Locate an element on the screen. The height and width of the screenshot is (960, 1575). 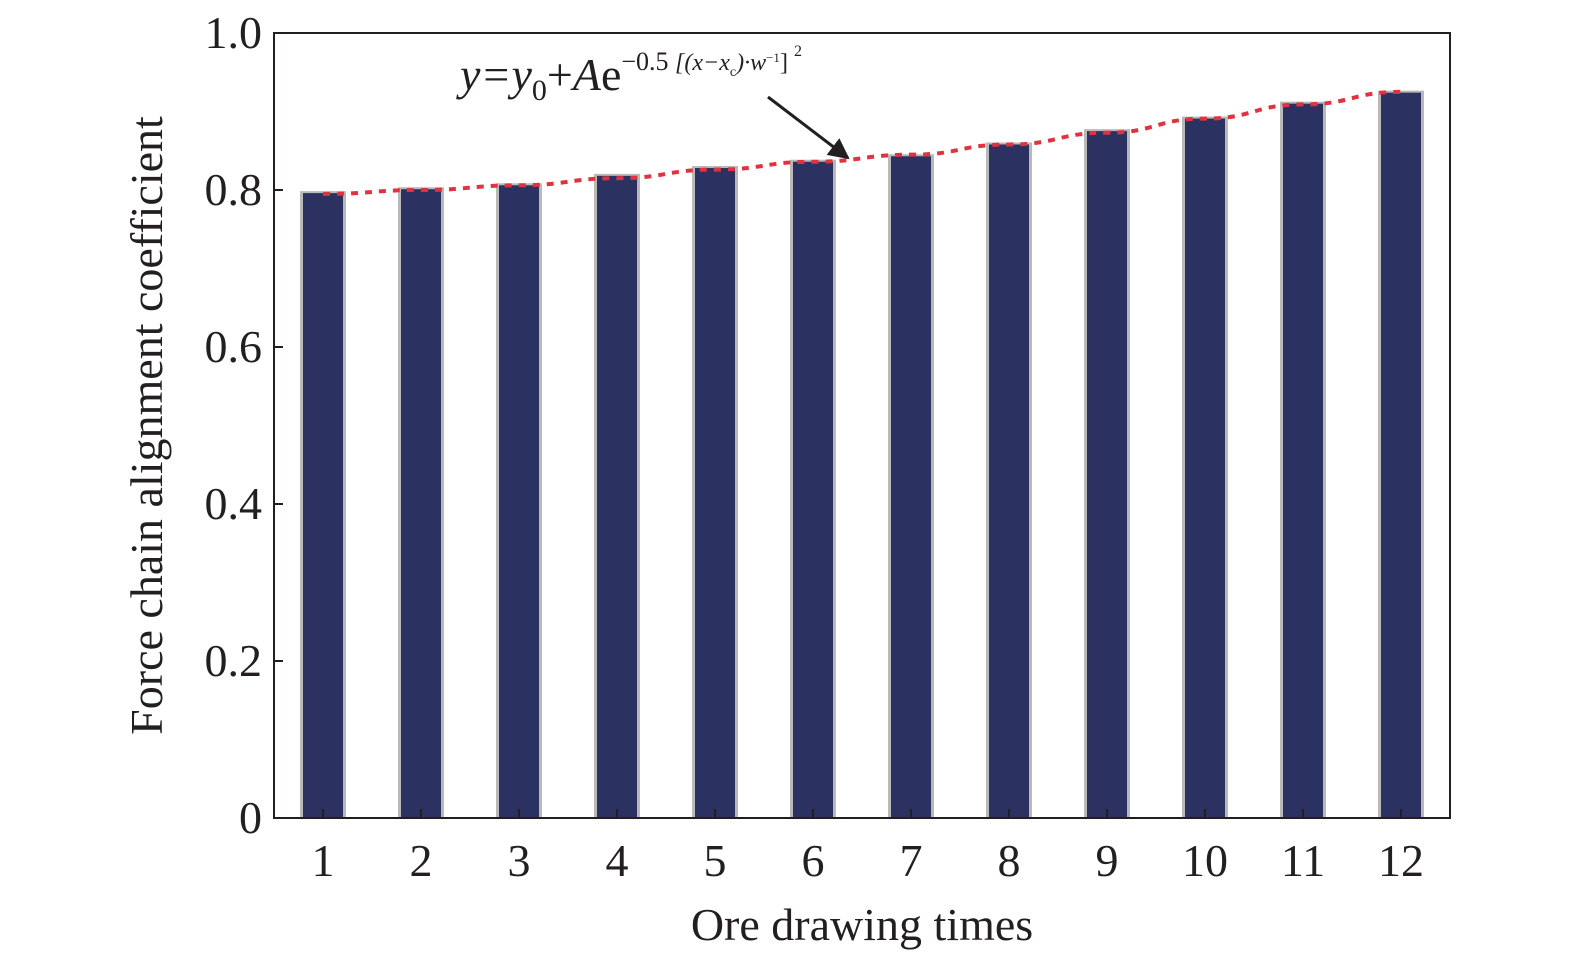
x-tick-label: 1 is located at coordinates (323, 860).